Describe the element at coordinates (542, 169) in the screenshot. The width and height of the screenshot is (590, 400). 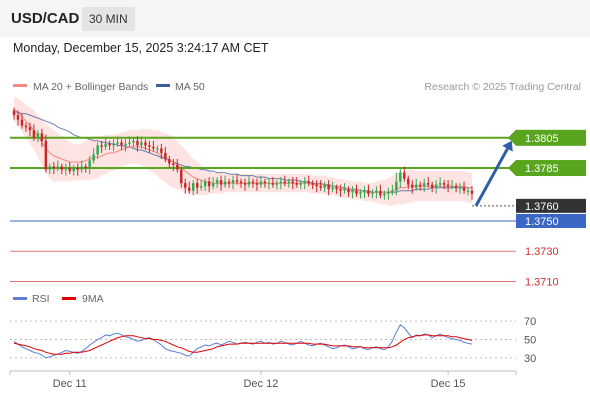
I see `resistance-label: 1.3785` at that location.